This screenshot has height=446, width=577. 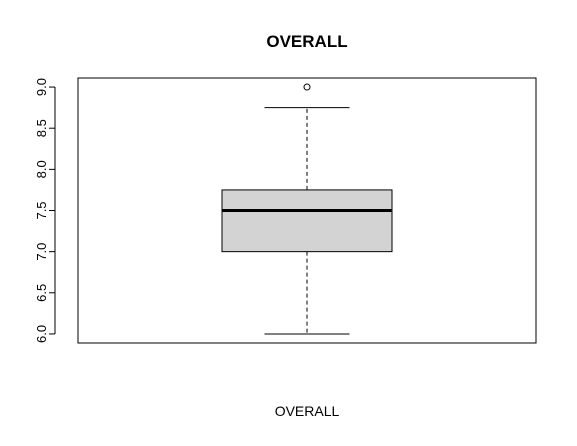 I want to click on chart-title: OVERALL, so click(x=306, y=41).